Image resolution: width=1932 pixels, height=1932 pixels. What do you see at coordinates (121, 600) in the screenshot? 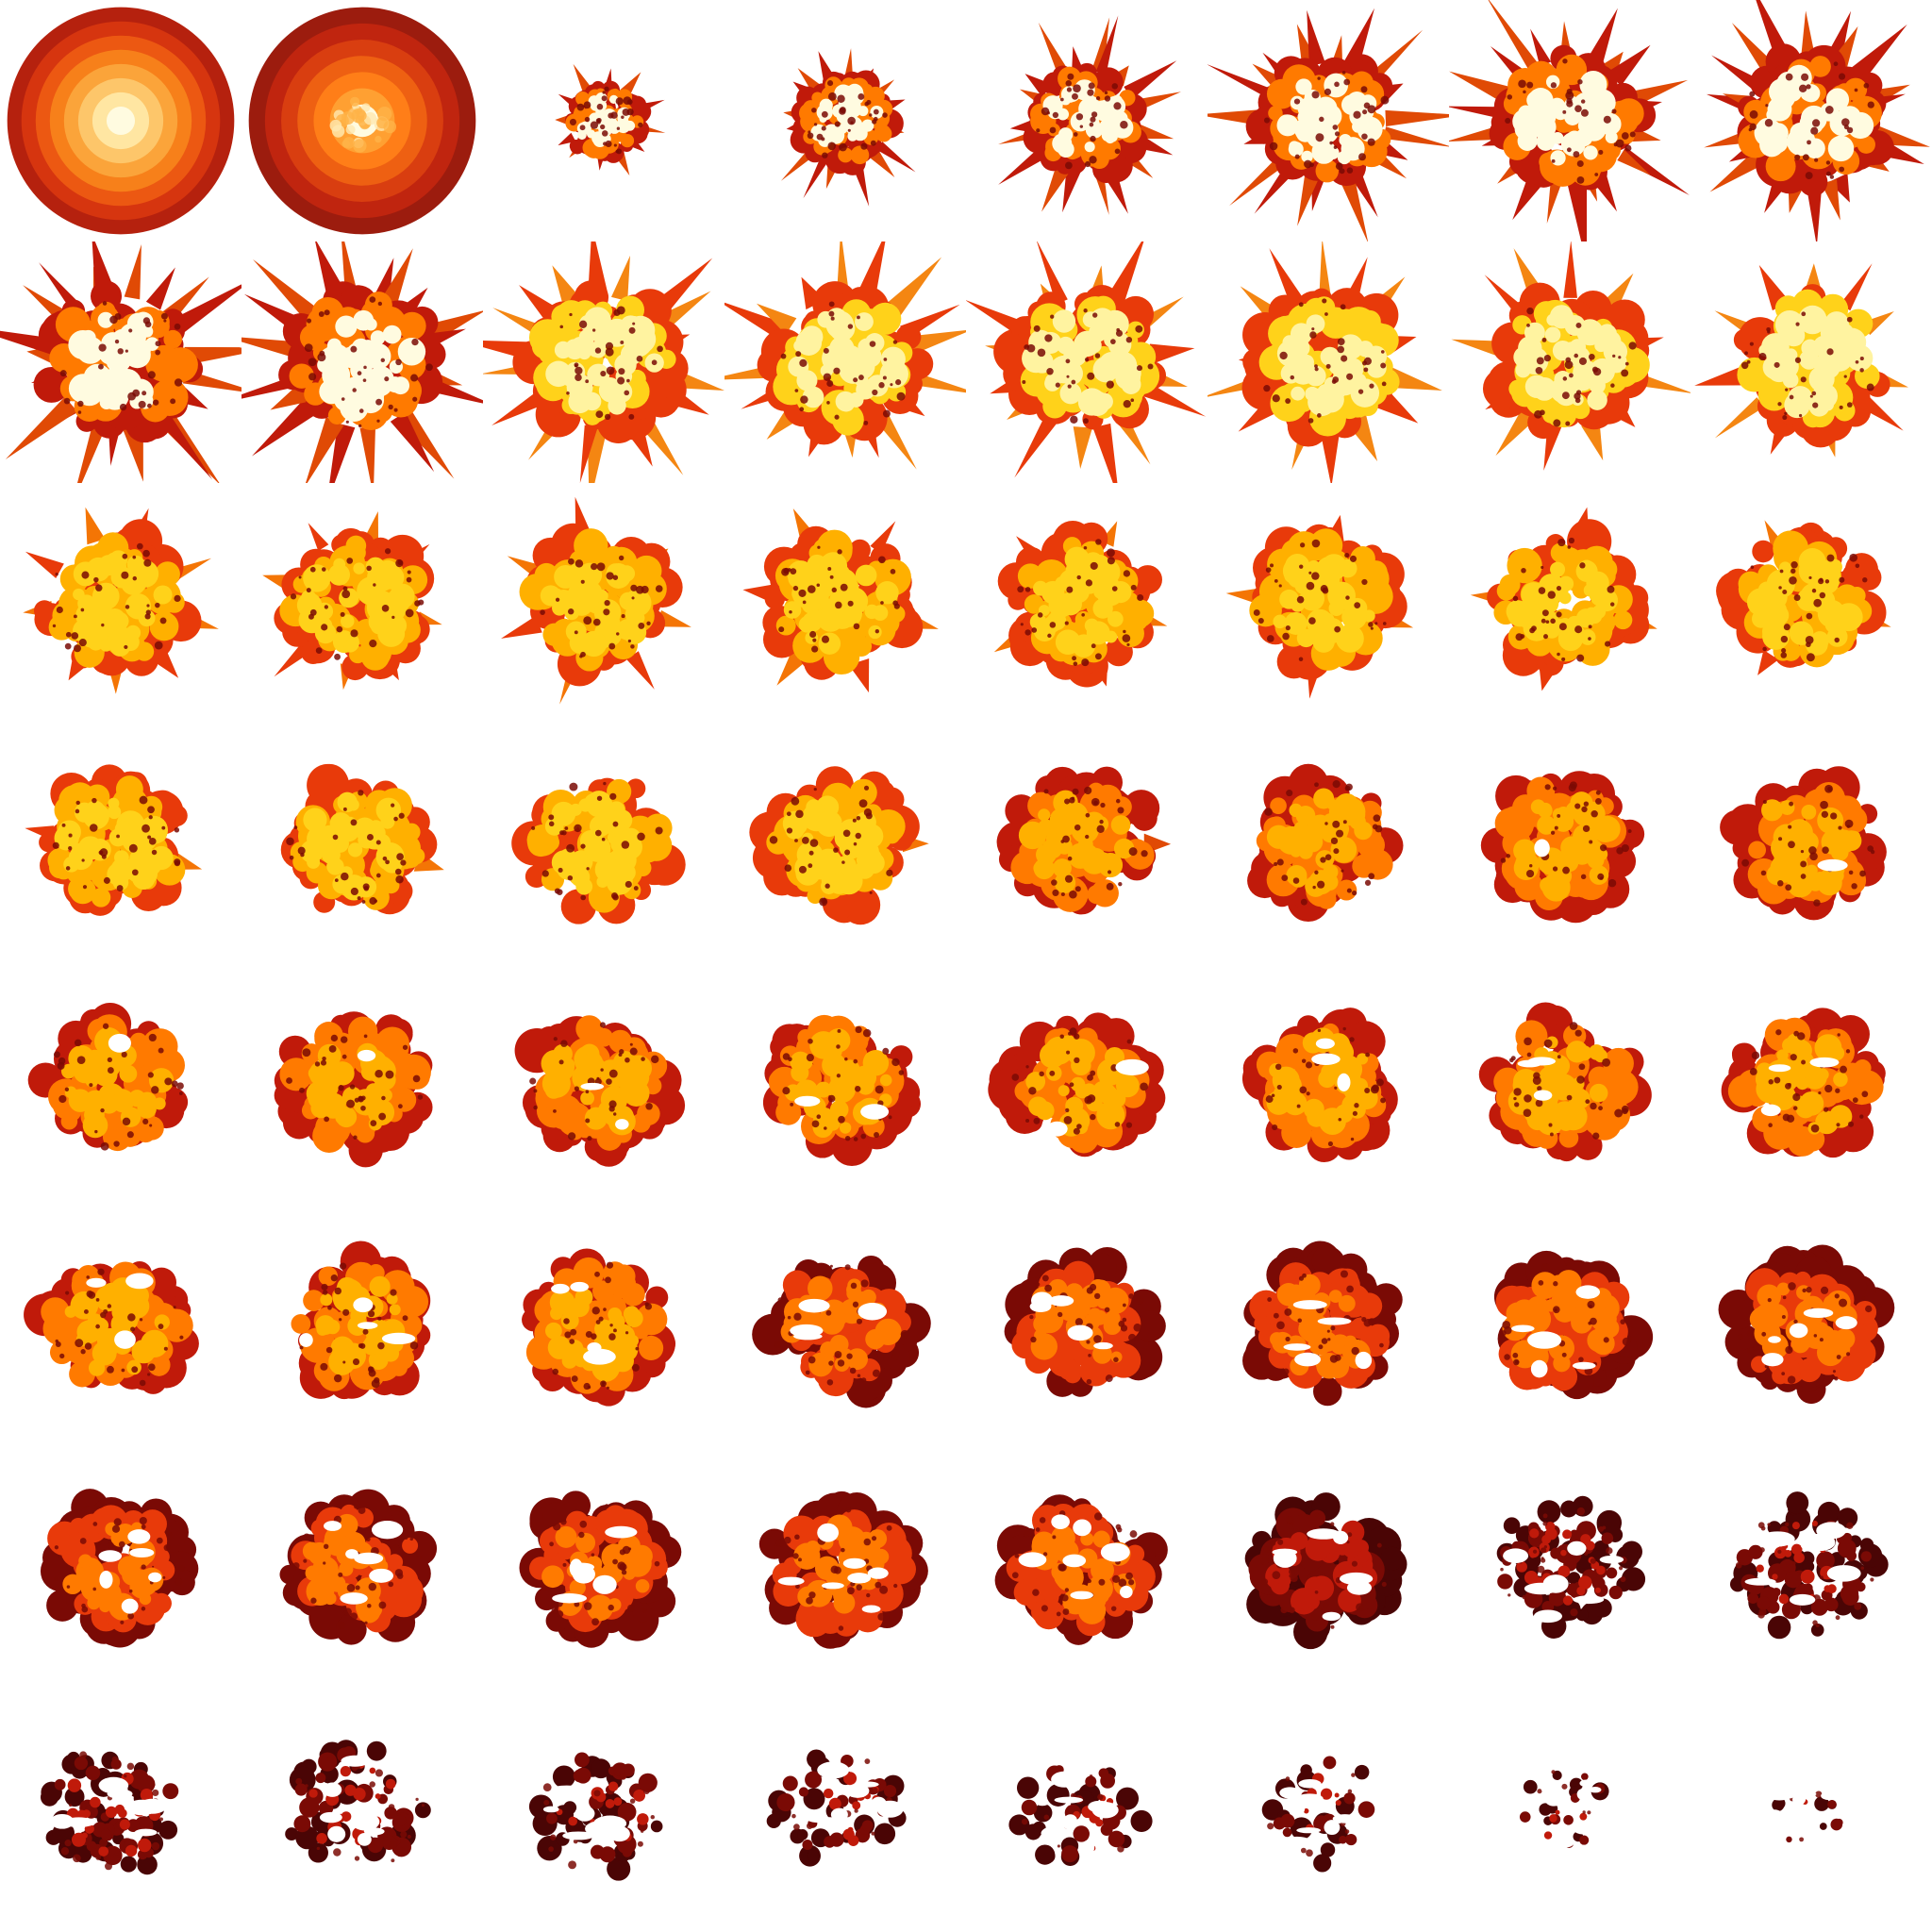
I see `explosion-frame-graphic` at bounding box center [121, 600].